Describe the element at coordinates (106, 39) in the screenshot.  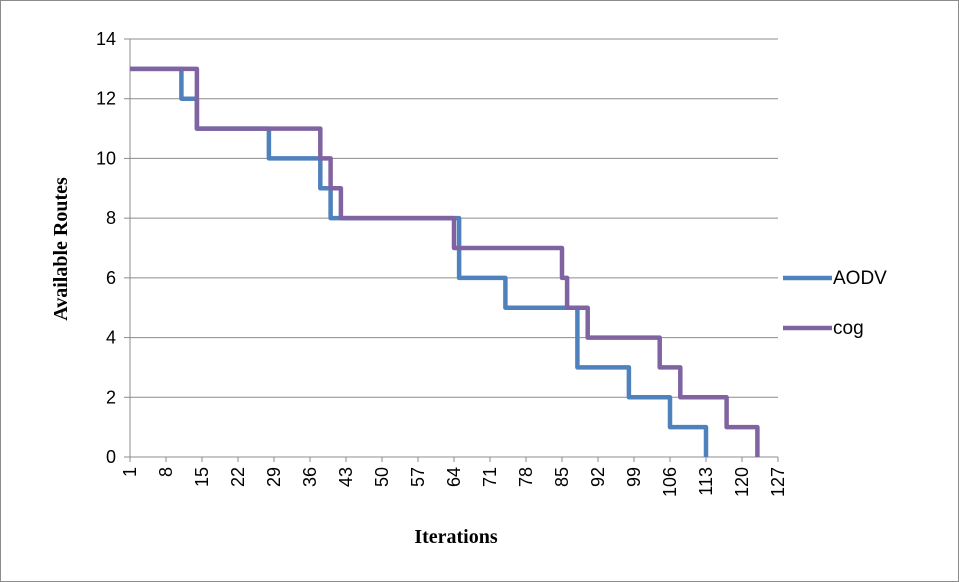
I see `y-tick-label: 14` at that location.